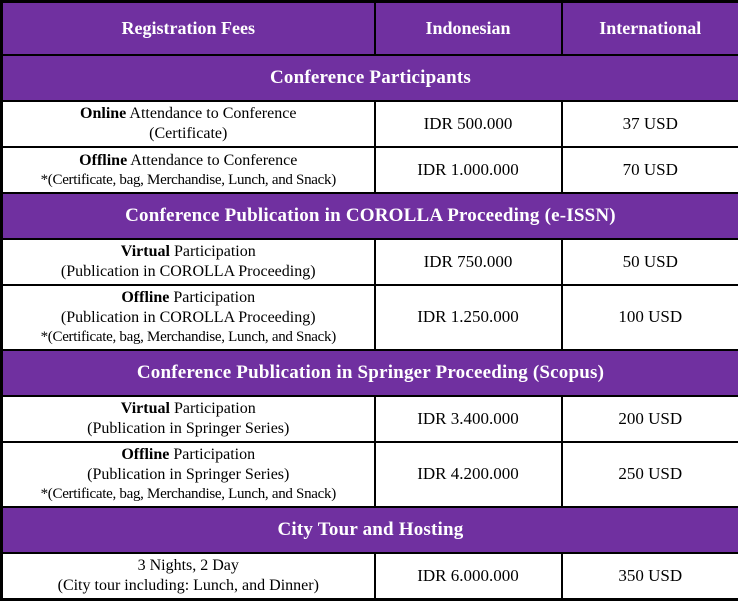 The width and height of the screenshot is (738, 616). What do you see at coordinates (103, 113) in the screenshot?
I see `fee-keyword: Online` at bounding box center [103, 113].